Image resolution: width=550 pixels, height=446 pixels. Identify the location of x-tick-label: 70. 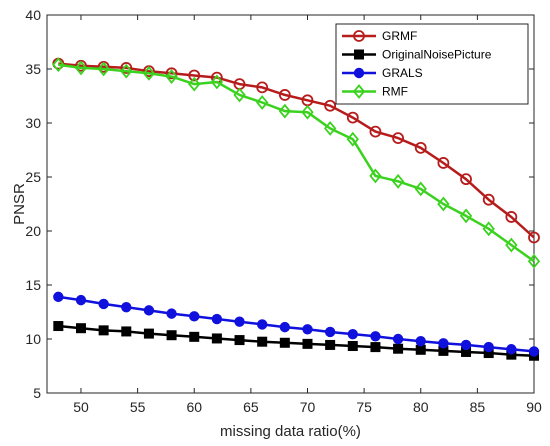
(308, 407).